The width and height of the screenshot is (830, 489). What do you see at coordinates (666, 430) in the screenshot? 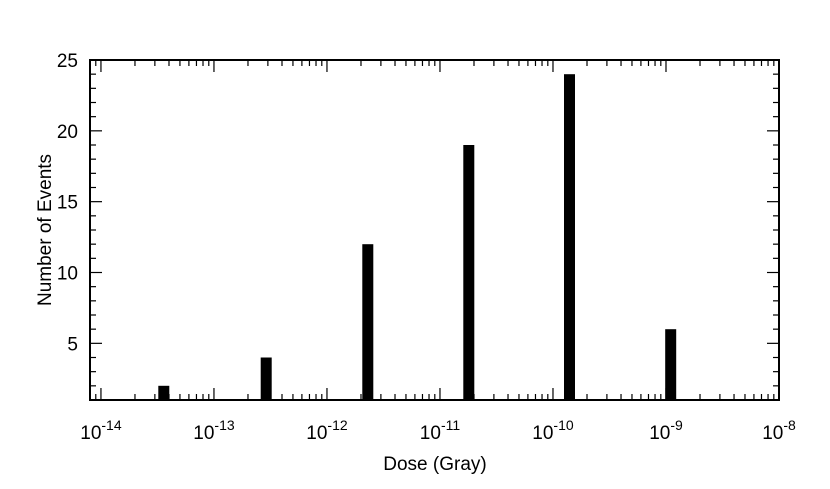
I see `x-tick-label: 10⁻⁹` at bounding box center [666, 430].